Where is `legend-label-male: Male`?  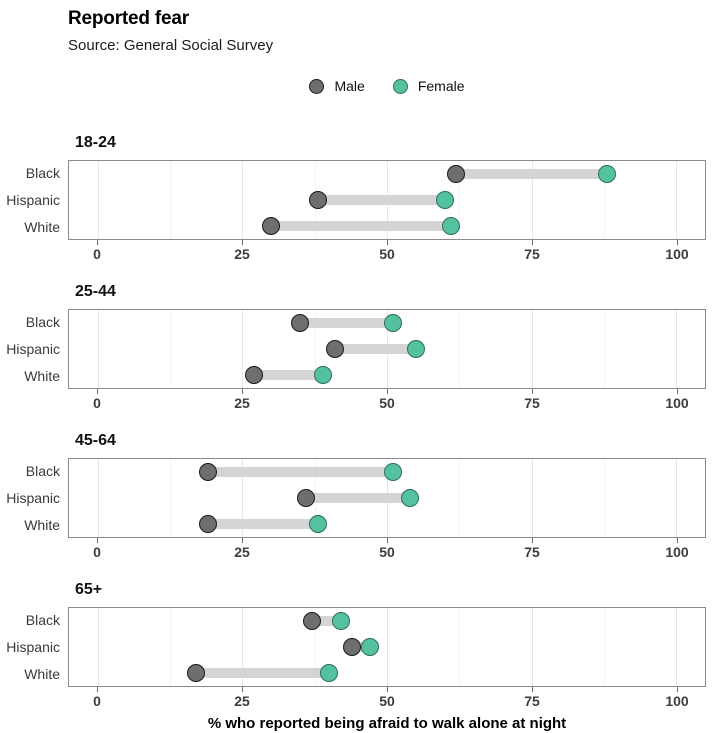 legend-label-male: Male is located at coordinates (349, 86).